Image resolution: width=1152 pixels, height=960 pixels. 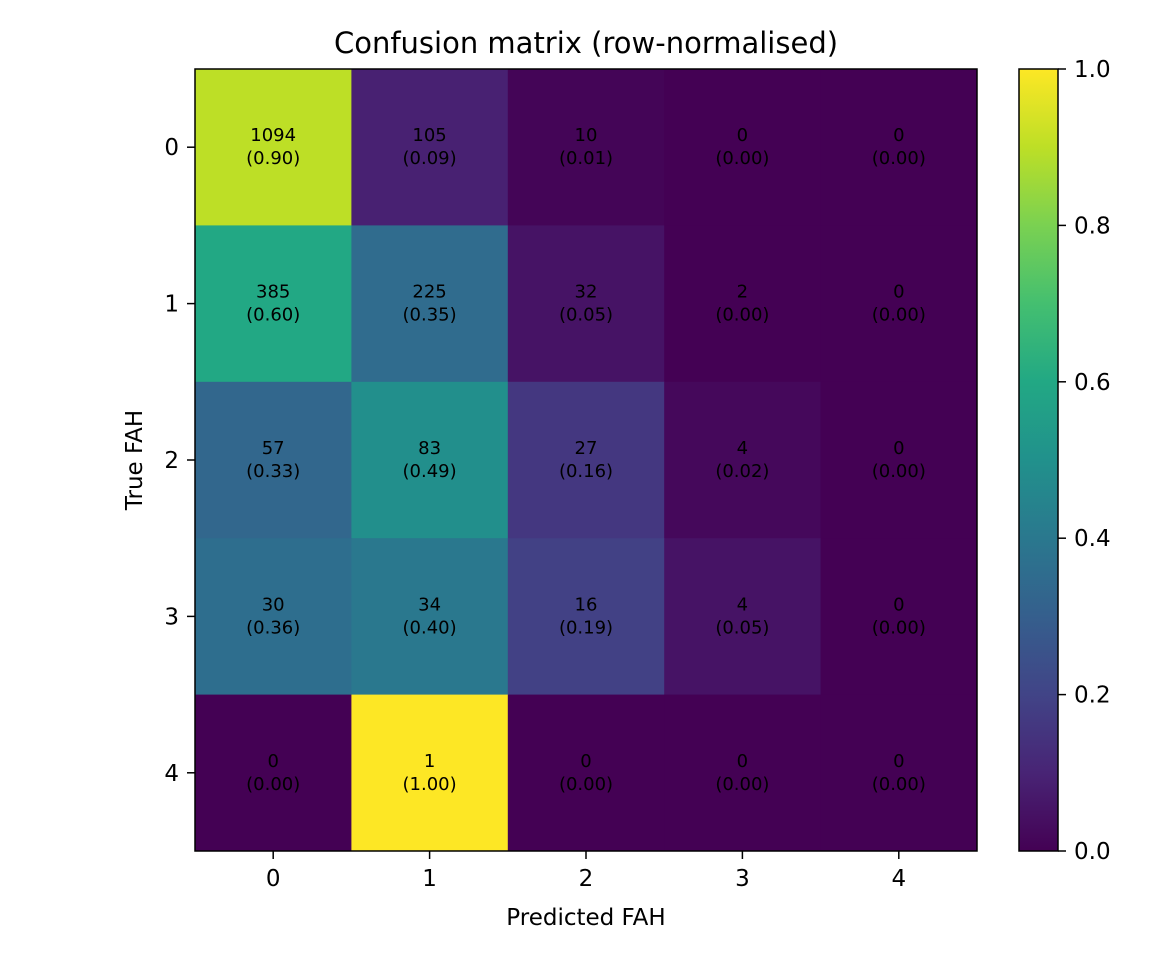 I want to click on heatmap-cell-r0-c4, so click(x=899, y=147).